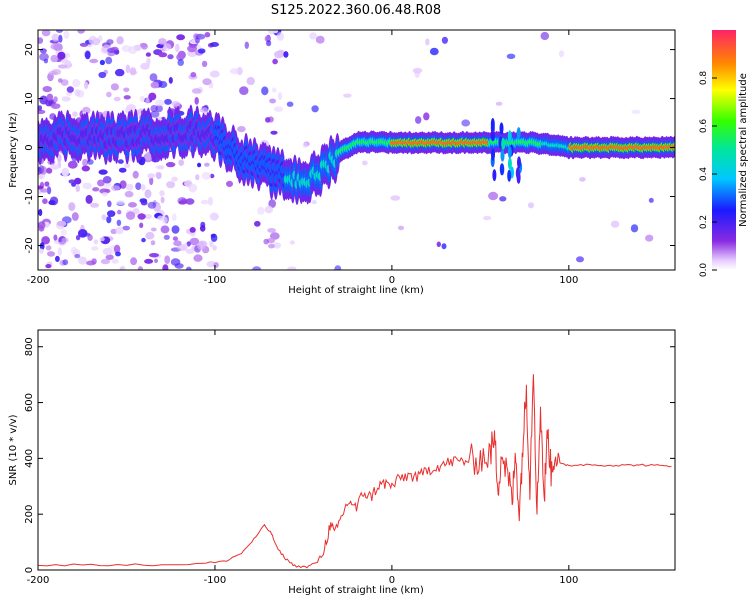  I want to click on snr-ytick-label: 600, so click(29, 402).